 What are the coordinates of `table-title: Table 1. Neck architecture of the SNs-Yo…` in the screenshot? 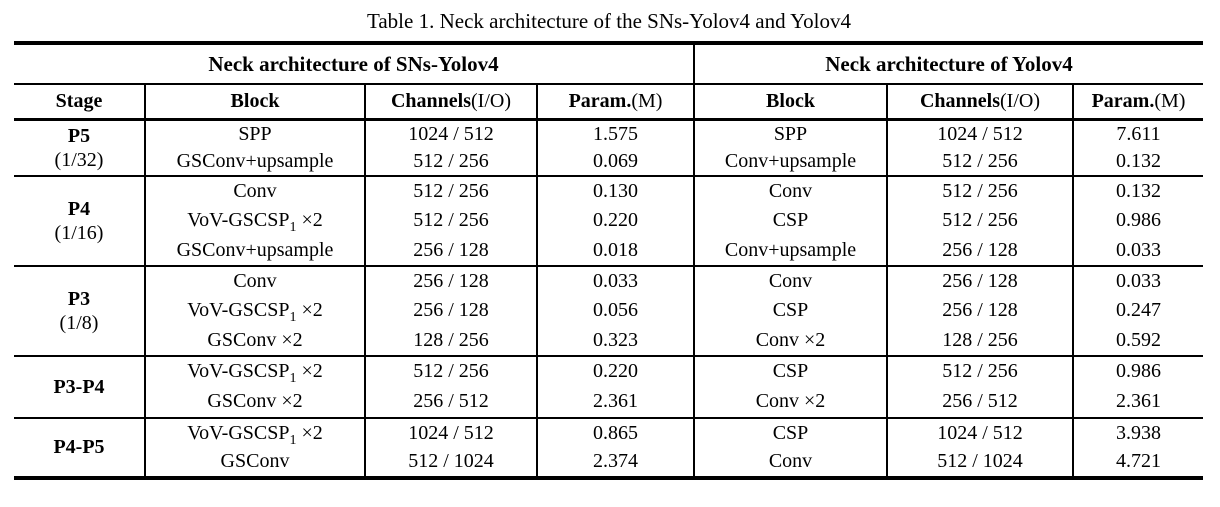 It's located at (609, 21).